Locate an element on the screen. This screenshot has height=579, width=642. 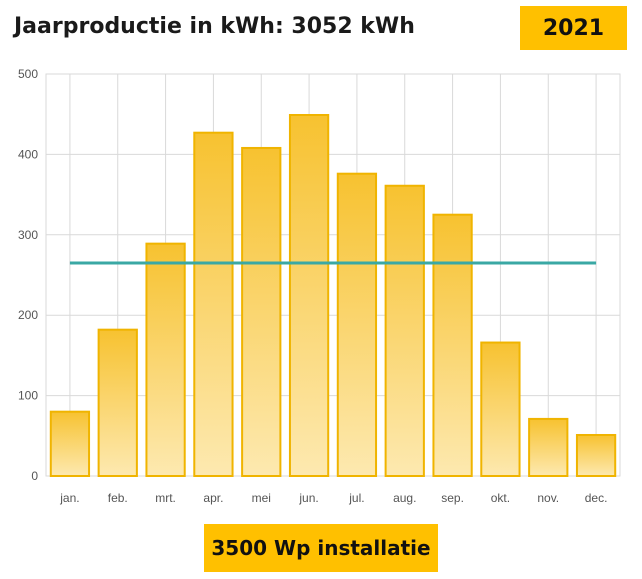
x-tick-label: jan. is located at coordinates (69, 498).